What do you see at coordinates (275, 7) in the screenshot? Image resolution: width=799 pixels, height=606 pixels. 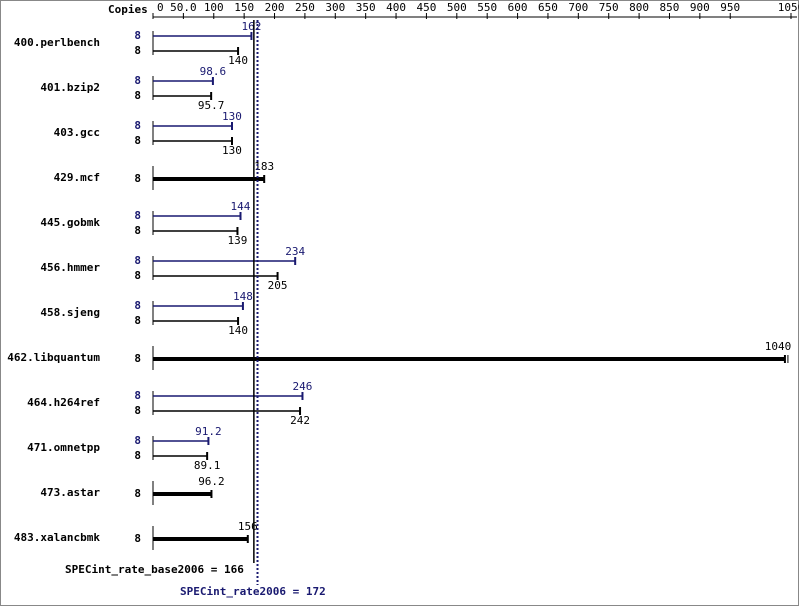 I see `x-tick-label: 200` at bounding box center [275, 7].